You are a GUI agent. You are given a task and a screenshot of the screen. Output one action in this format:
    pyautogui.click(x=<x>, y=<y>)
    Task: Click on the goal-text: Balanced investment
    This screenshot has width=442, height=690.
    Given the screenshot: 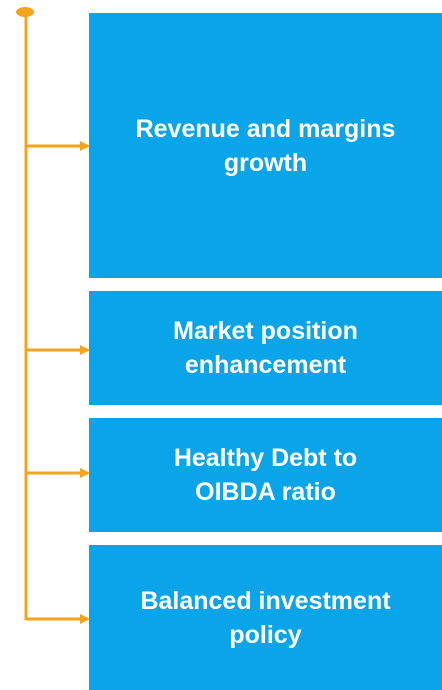 What is the action you would take?
    pyautogui.click(x=265, y=600)
    